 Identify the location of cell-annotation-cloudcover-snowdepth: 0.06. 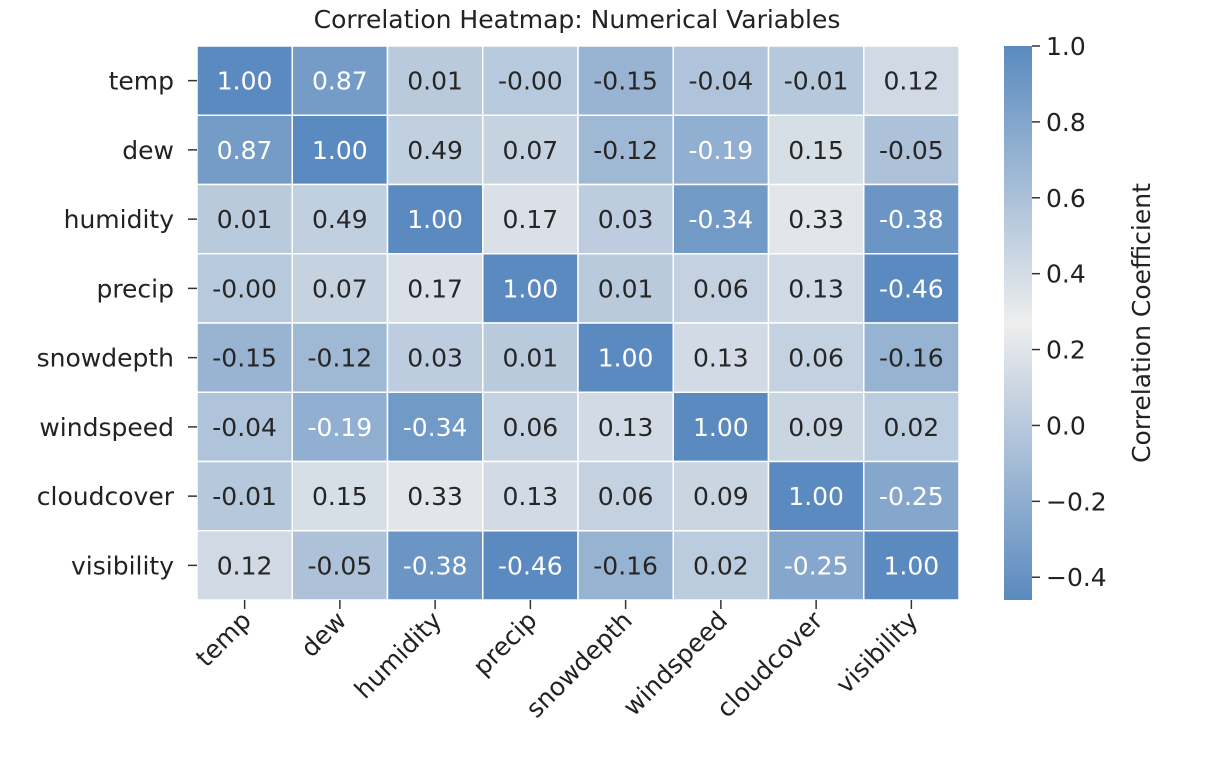
(626, 496).